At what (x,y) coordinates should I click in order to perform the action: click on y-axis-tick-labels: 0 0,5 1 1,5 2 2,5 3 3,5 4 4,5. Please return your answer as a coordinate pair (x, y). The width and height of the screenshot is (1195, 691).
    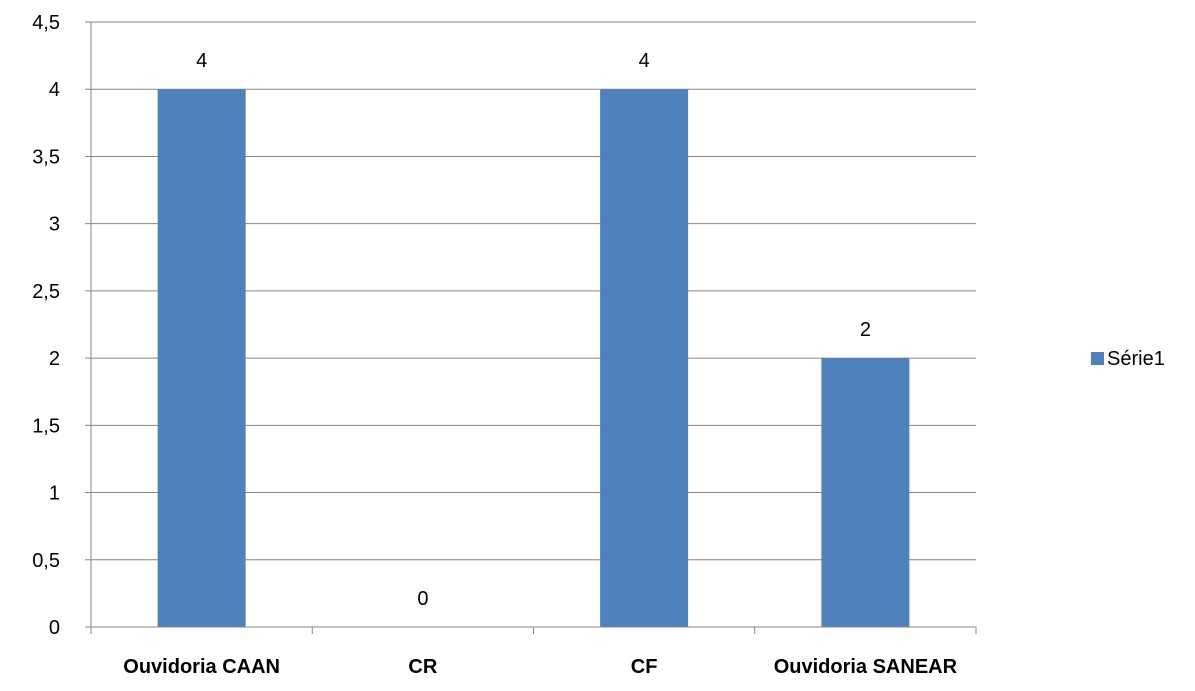
    Looking at the image, I should click on (46, 325).